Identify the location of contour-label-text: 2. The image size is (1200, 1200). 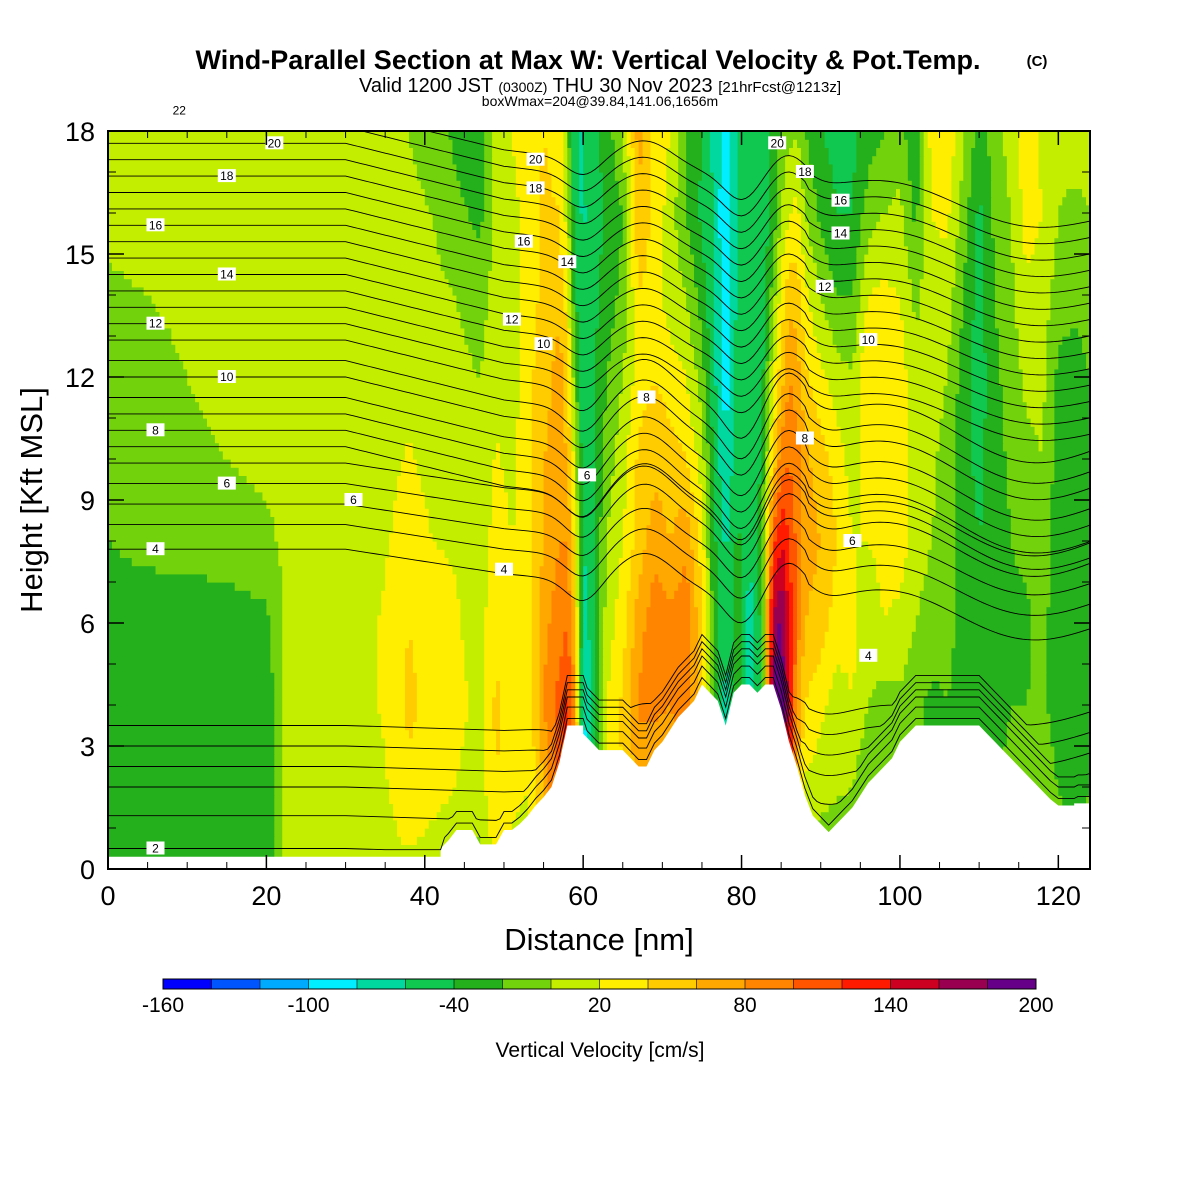
(155, 849).